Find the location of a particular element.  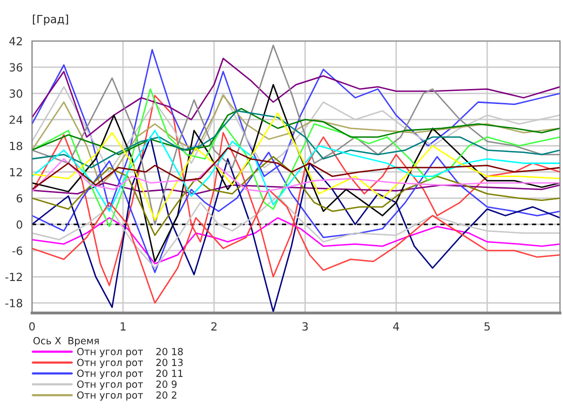

legend-label: Отн угол рот 20 2 is located at coordinates (126, 396).